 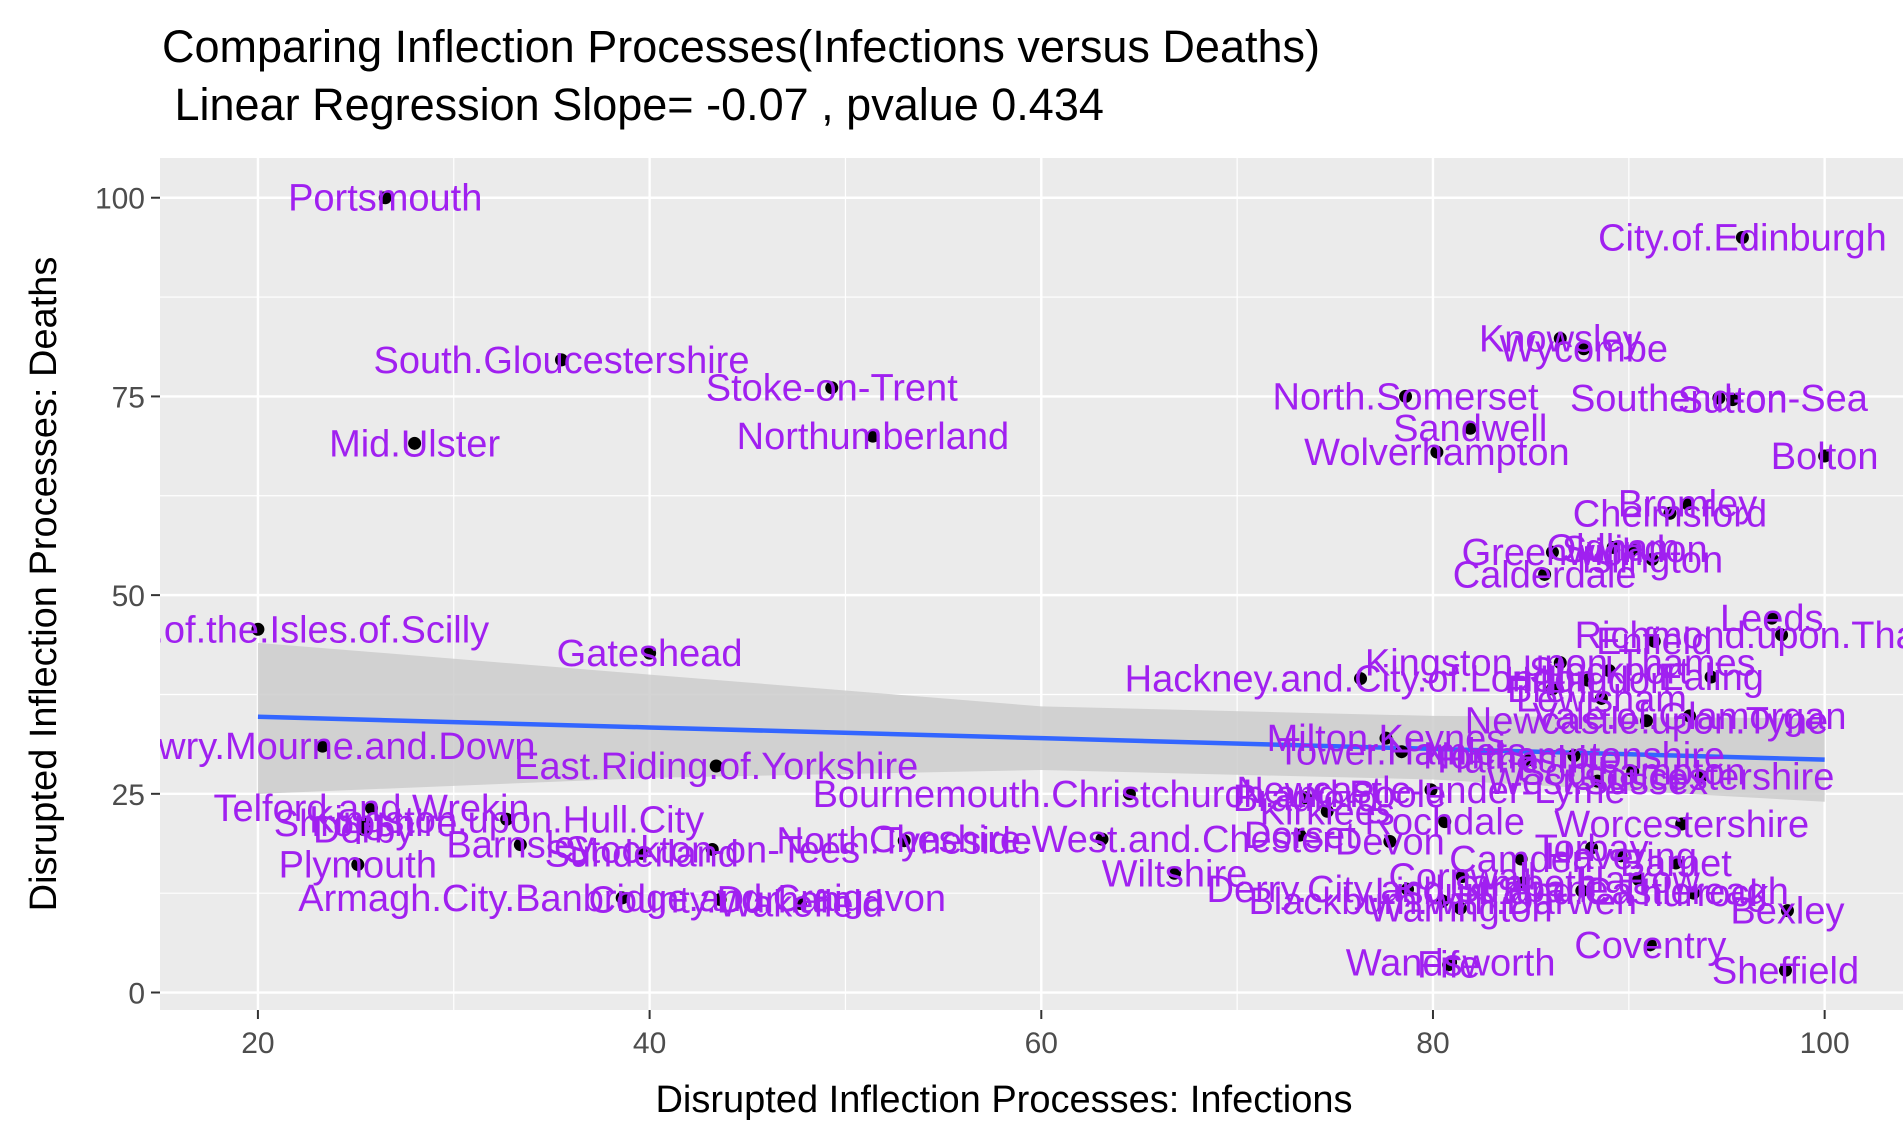 I want to click on point-label: South.Gloucestershire, so click(x=561, y=361).